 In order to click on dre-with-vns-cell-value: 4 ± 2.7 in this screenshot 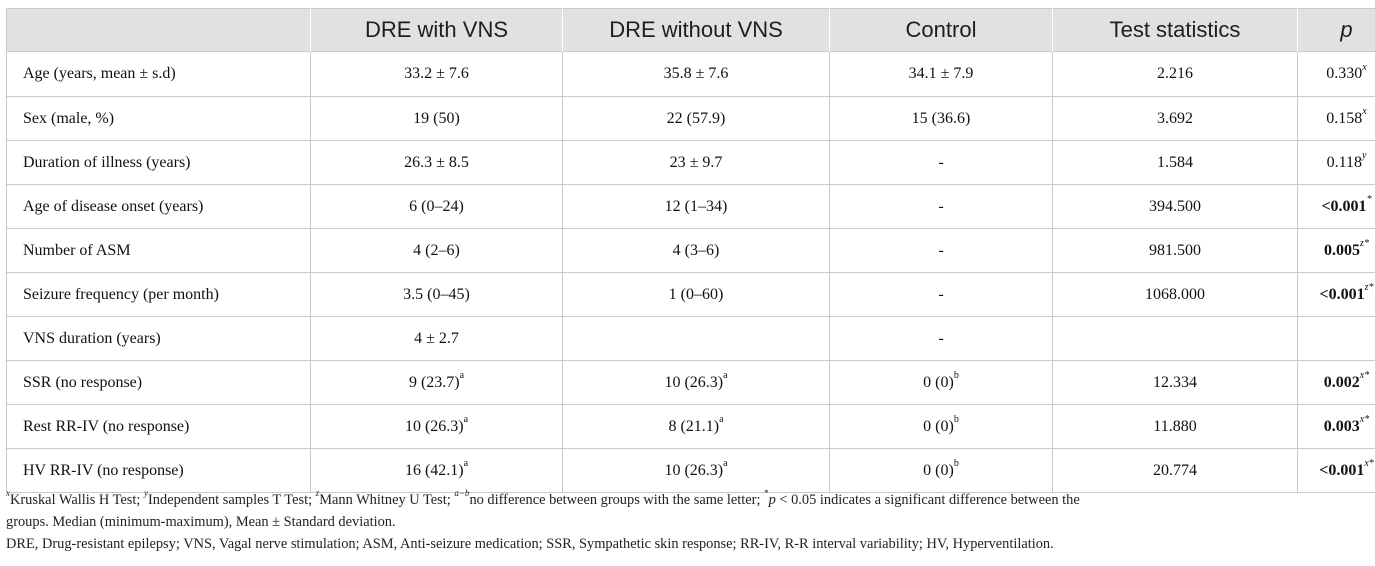, I will do `click(436, 338)`.